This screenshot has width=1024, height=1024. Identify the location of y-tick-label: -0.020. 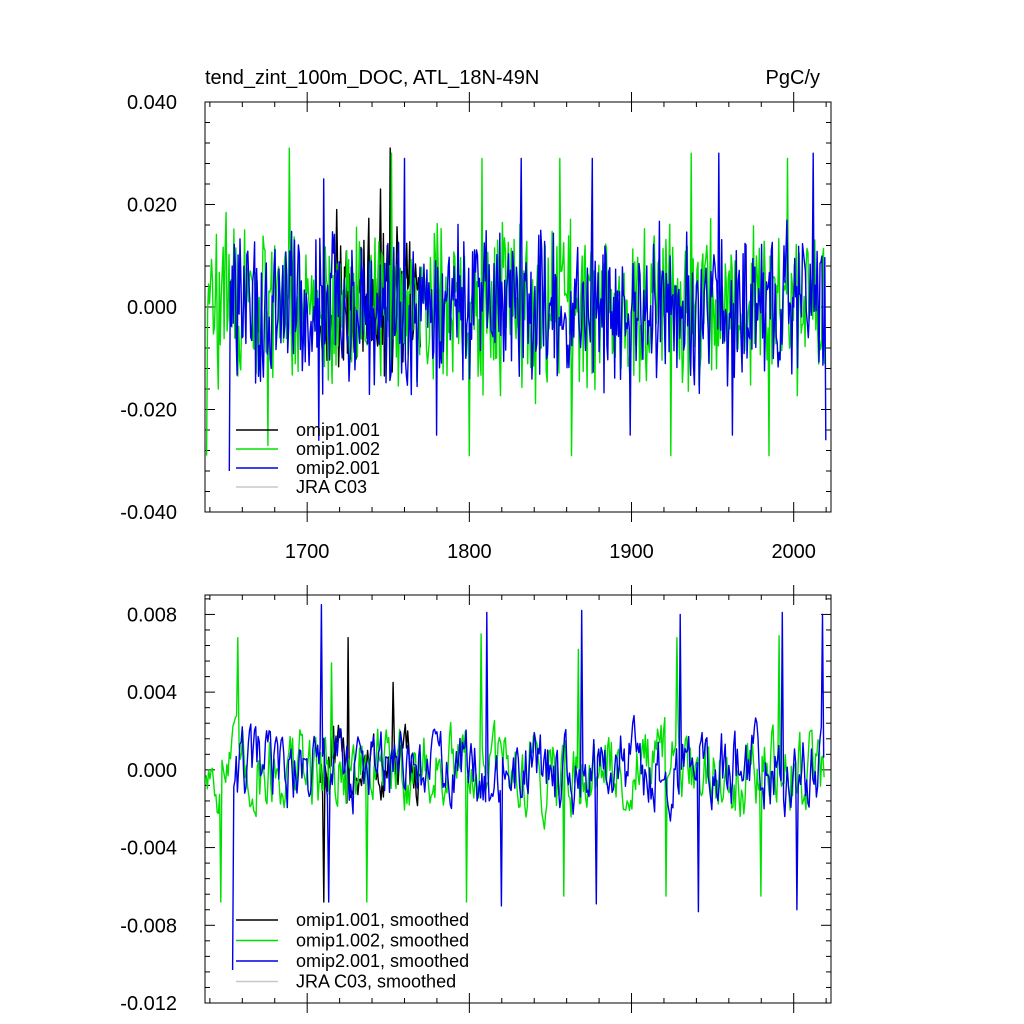
(148, 411).